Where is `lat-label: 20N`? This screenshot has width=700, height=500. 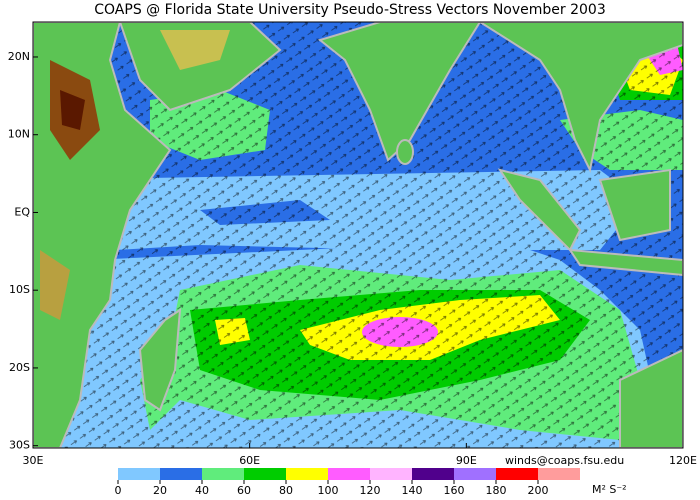
lat-label: 20N is located at coordinates (19, 56).